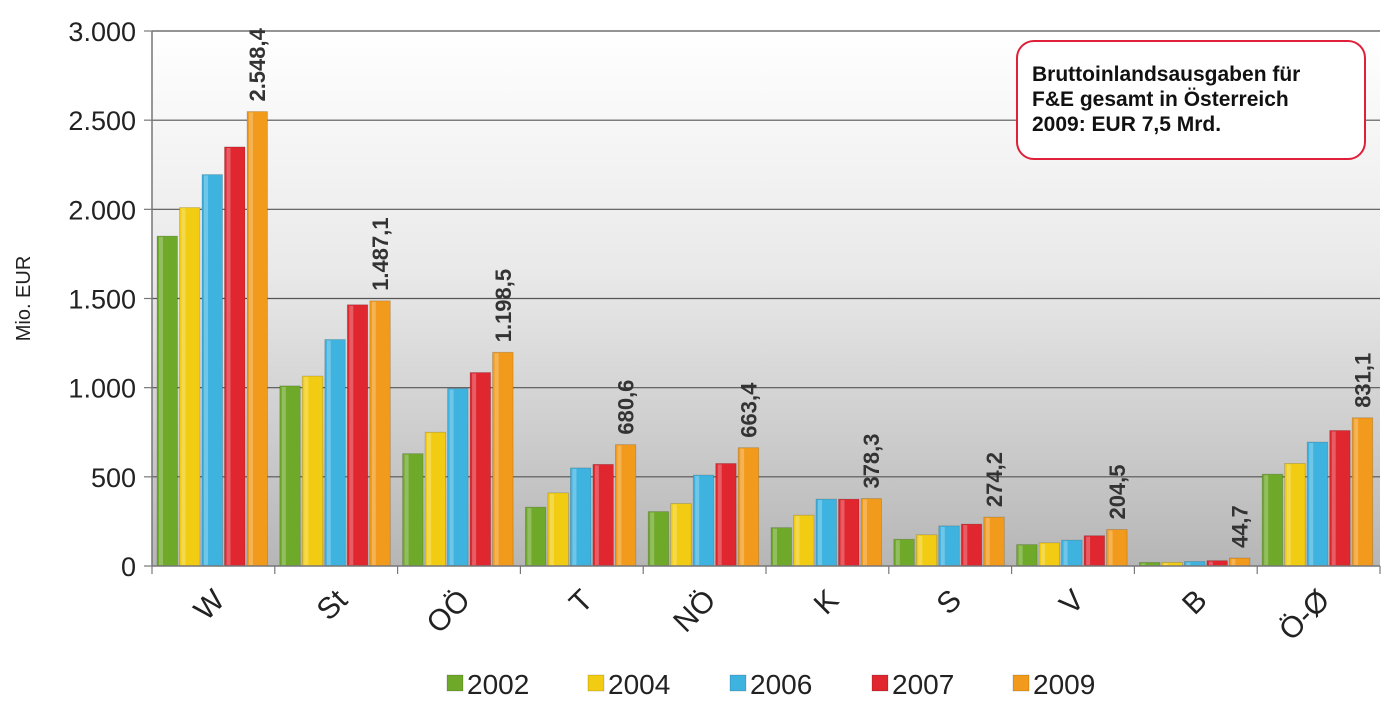  Describe the element at coordinates (694, 611) in the screenshot. I see `x-tick-label: NÖ` at that location.